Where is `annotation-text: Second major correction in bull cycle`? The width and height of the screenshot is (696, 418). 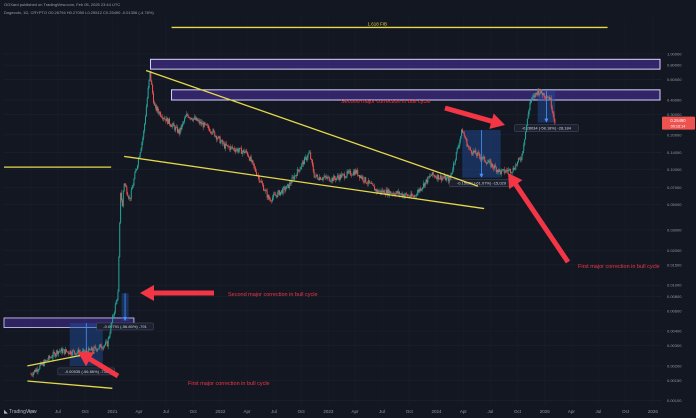 annotation-text: Second major correction in bull cycle is located at coordinates (386, 102).